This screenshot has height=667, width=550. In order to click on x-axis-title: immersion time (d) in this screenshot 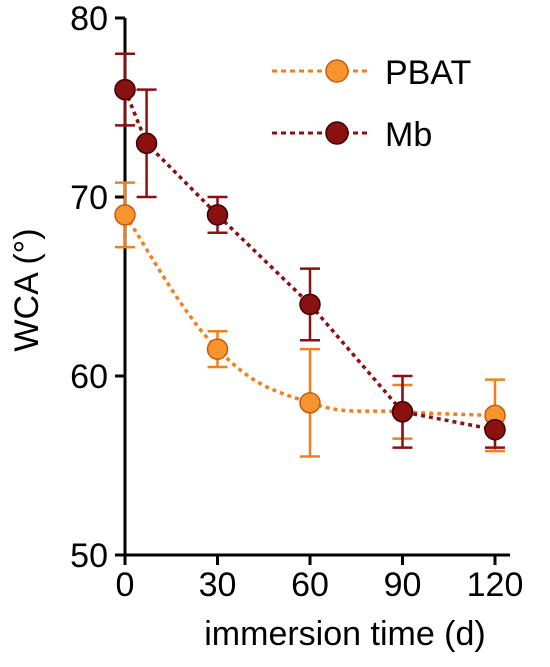, I will do `click(344, 634)`.